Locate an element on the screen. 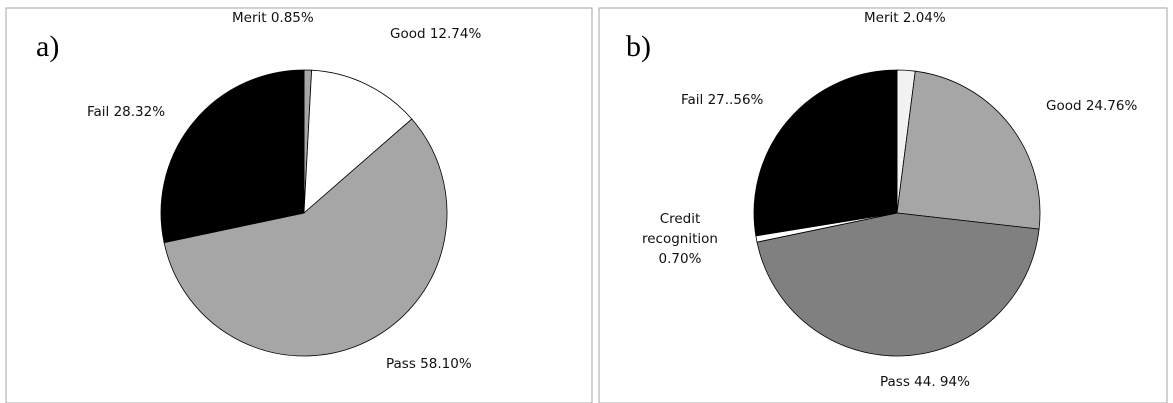 This screenshot has width=1173, height=403. label-pass-b: Pass 44. 94% is located at coordinates (925, 382).